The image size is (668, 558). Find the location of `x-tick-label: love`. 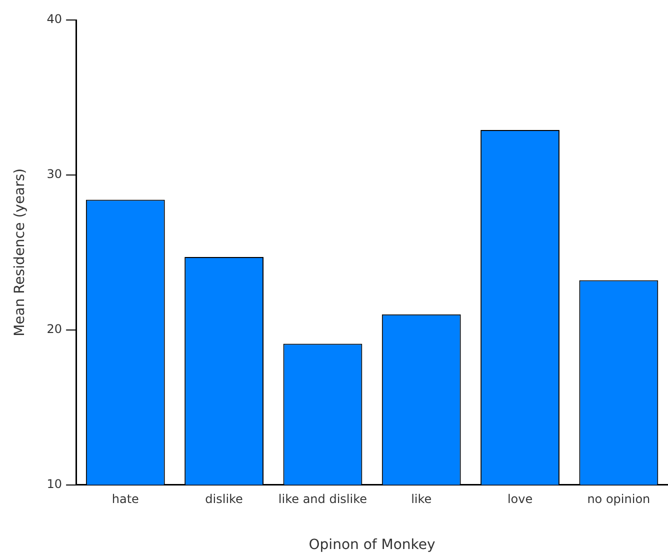

x-tick-label: love is located at coordinates (520, 499).